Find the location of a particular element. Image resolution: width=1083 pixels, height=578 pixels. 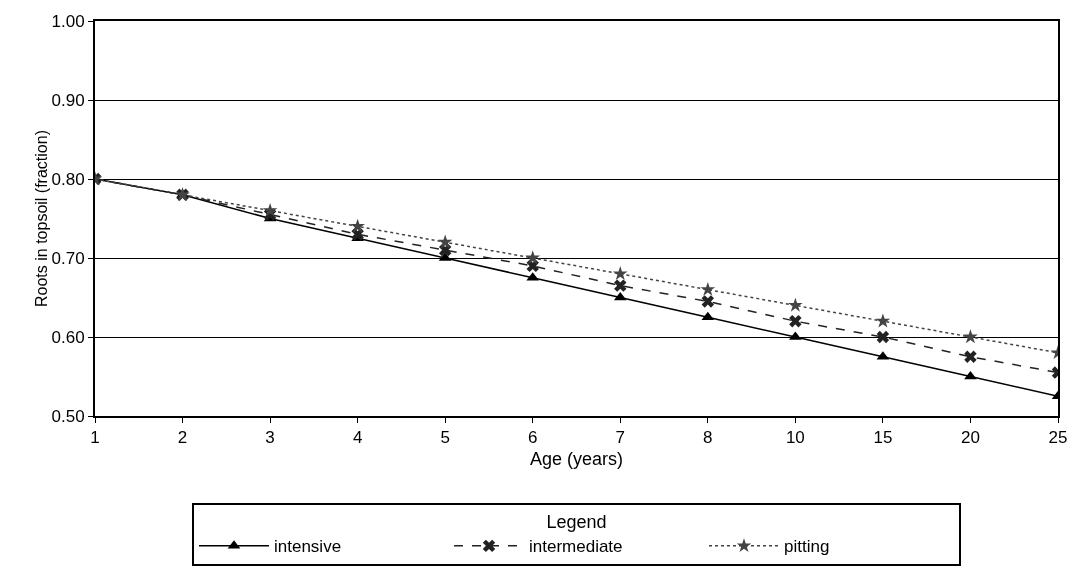

x-tick-label: 25 is located at coordinates (1058, 438).